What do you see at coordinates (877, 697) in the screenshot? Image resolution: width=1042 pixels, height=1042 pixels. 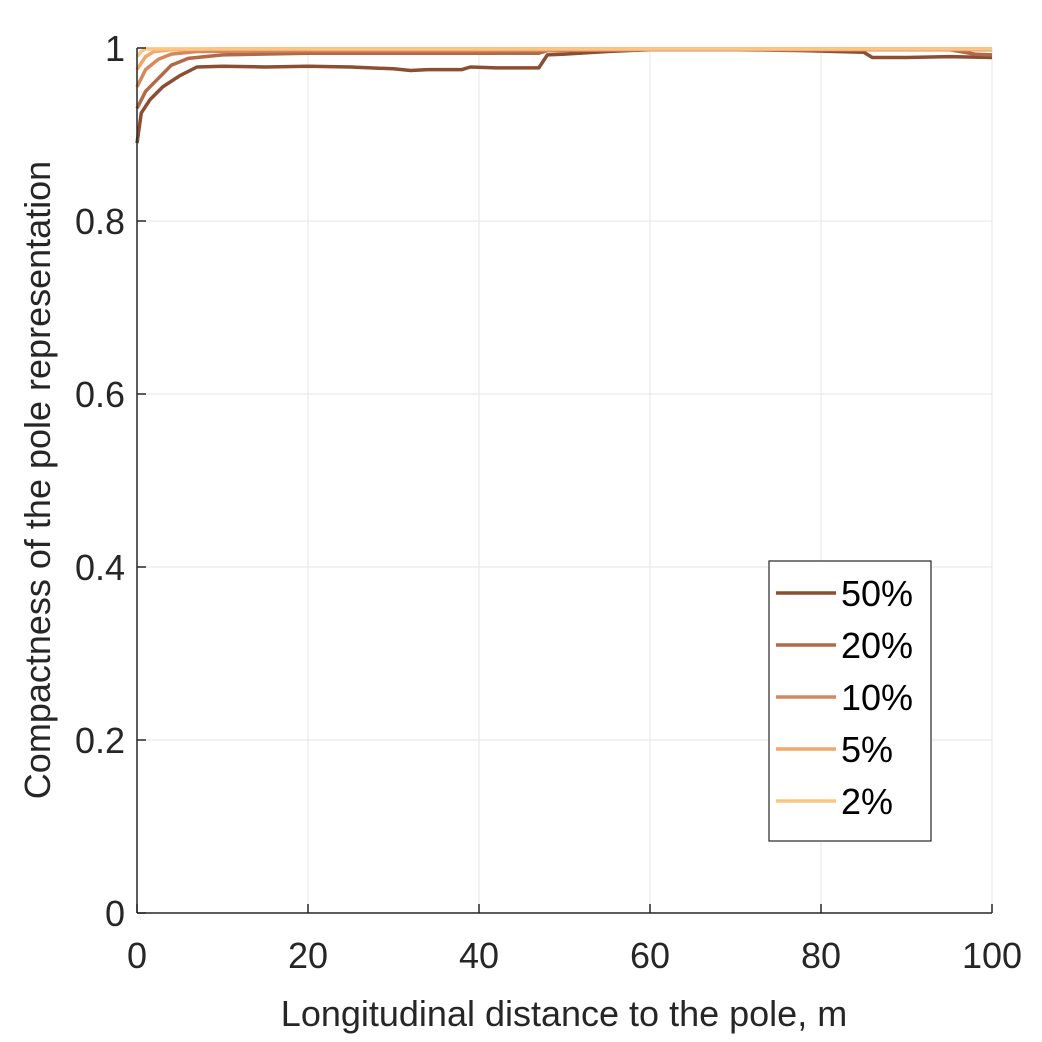 I see `legend-label: 10%` at bounding box center [877, 697].